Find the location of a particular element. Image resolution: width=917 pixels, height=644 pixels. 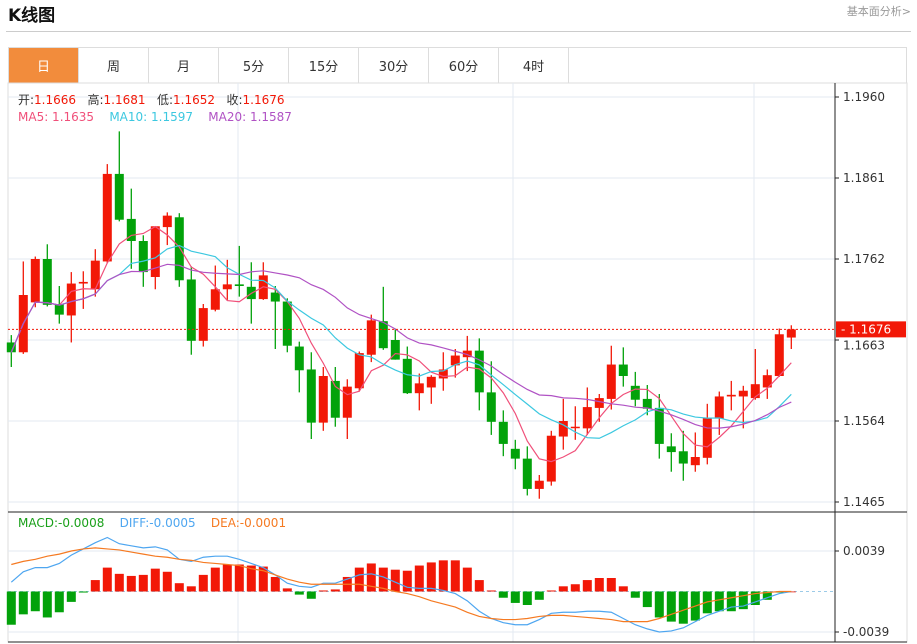

price-tick-label: 1.1762 is located at coordinates (864, 259).